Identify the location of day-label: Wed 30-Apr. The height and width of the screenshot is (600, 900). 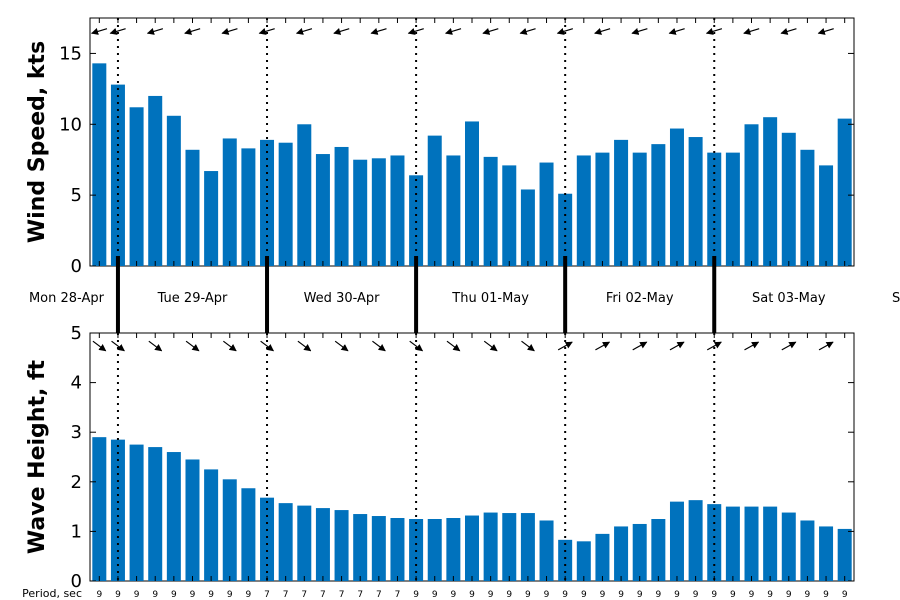
(342, 298).